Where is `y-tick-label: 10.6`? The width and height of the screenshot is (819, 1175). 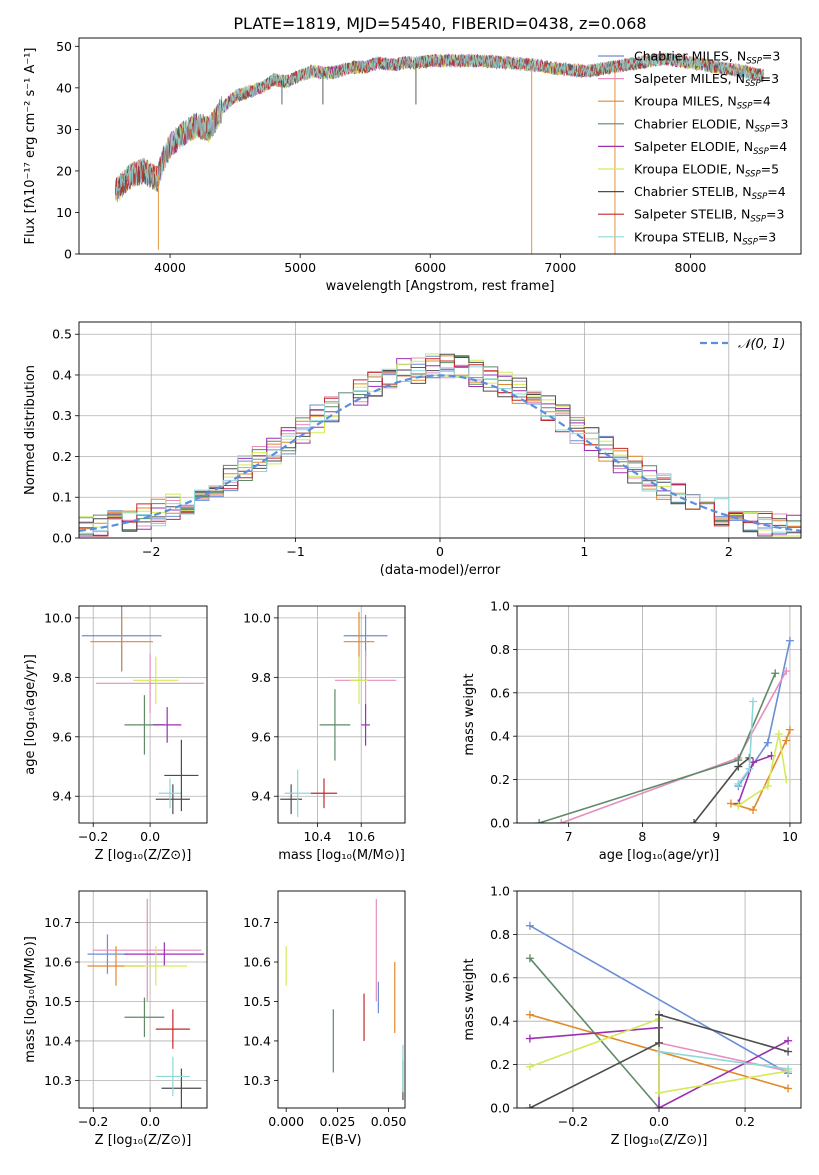
y-tick-label: 10.6 is located at coordinates (257, 962).